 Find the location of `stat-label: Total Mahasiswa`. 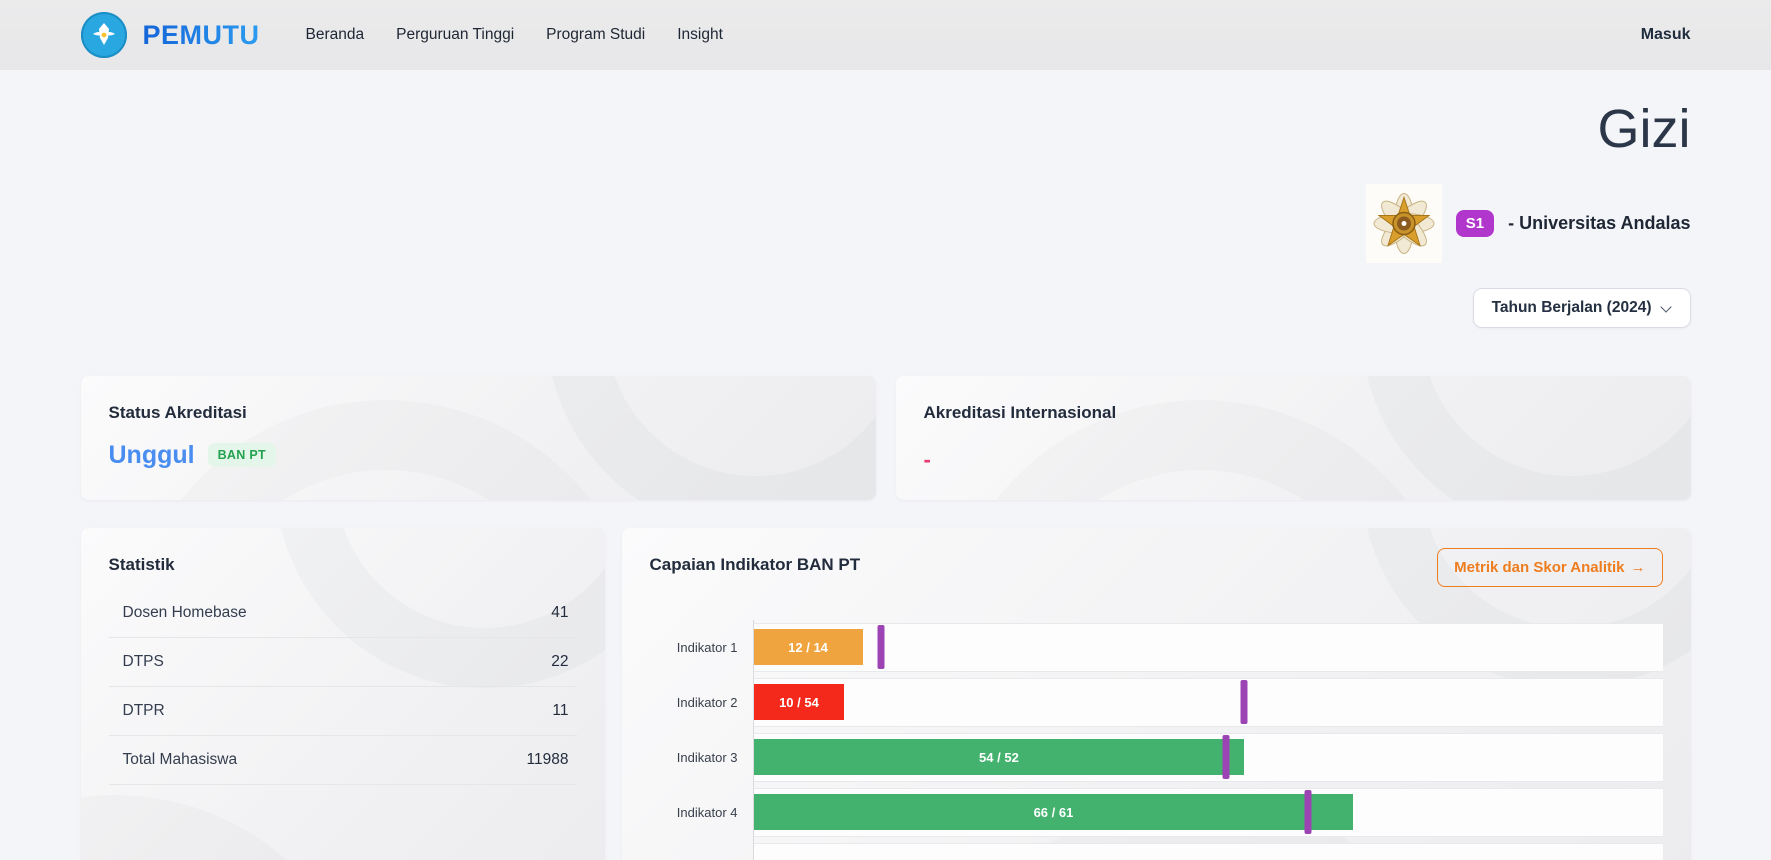

stat-label: Total Mahasiswa is located at coordinates (180, 759).